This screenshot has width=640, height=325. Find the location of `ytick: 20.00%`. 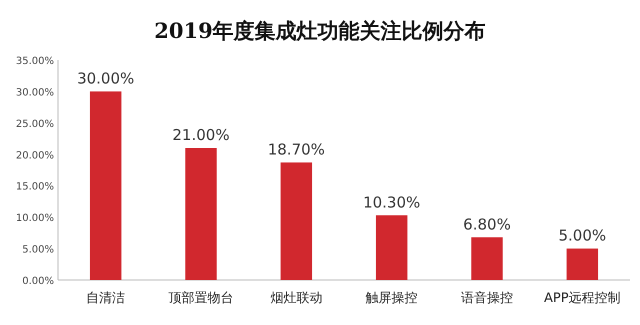

ytick: 20.00% is located at coordinates (35, 156).